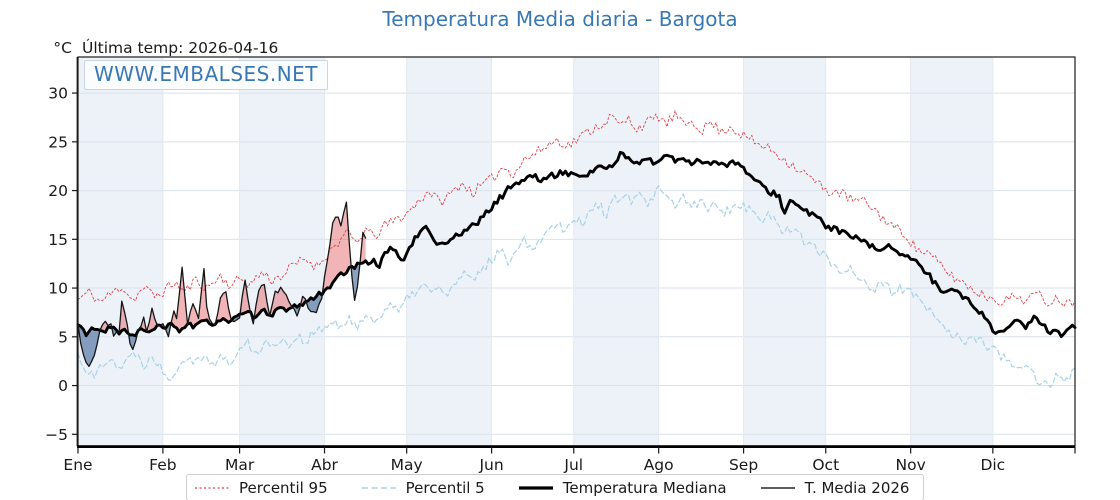  What do you see at coordinates (445, 487) in the screenshot?
I see `legend-label-p5: Percentil 5` at bounding box center [445, 487].